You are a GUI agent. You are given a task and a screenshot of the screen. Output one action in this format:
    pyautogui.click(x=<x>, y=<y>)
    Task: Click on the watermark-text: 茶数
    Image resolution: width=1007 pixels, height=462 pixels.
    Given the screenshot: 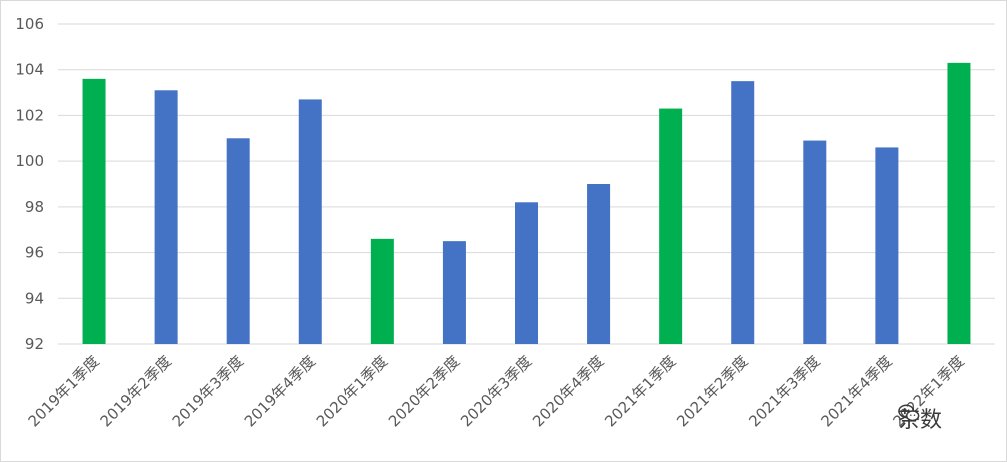 What is the action you would take?
    pyautogui.click(x=920, y=420)
    